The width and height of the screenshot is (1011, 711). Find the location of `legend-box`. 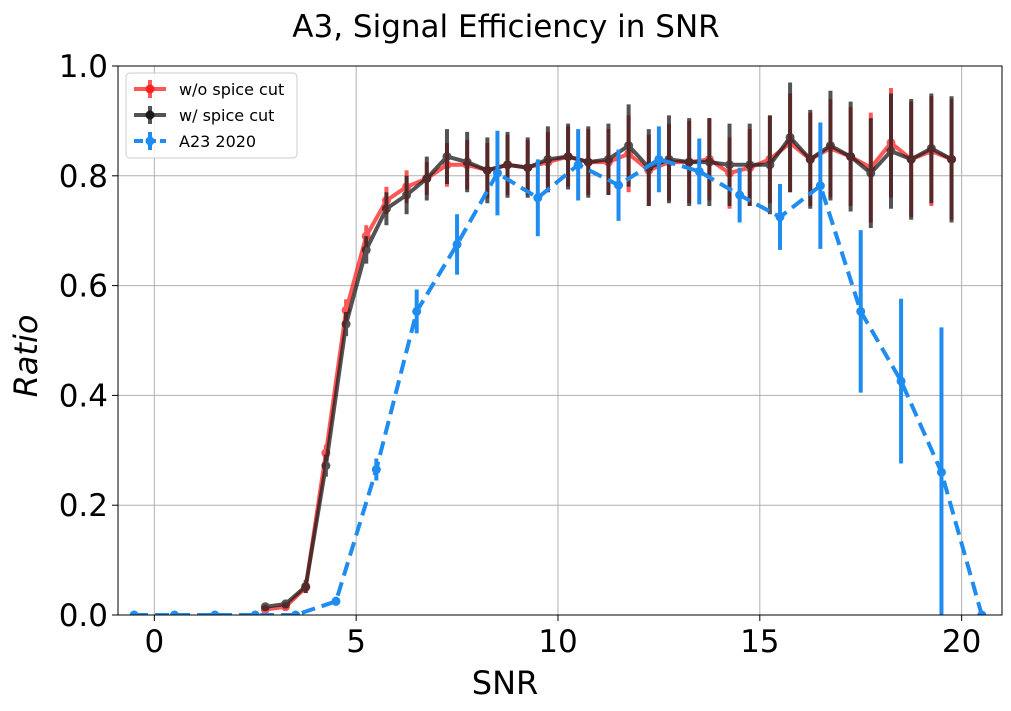

legend-box is located at coordinates (211, 115).